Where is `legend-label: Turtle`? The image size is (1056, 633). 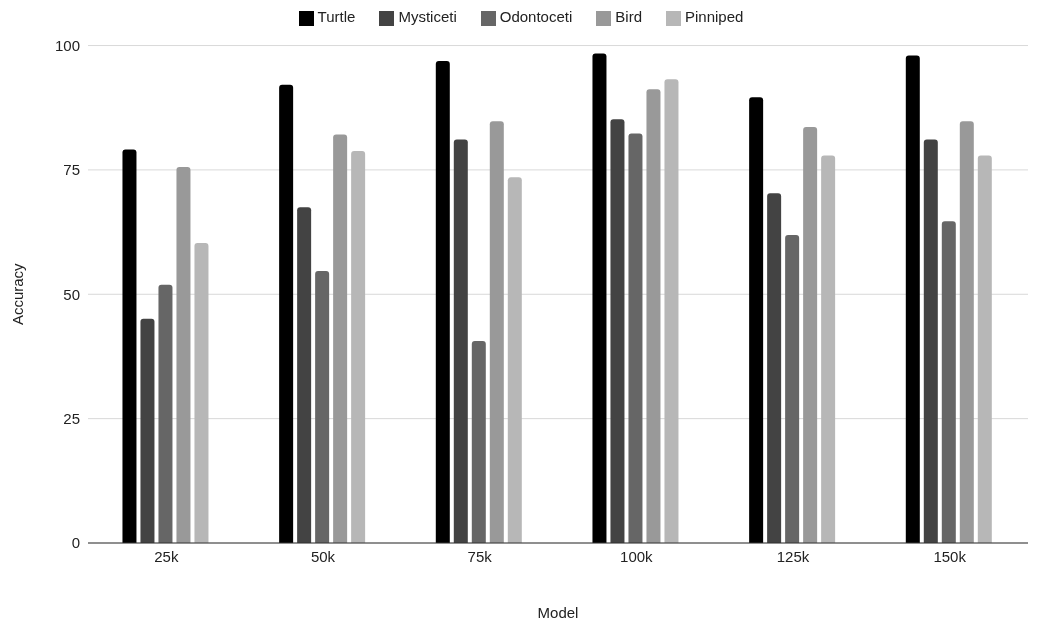 legend-label: Turtle is located at coordinates (336, 16).